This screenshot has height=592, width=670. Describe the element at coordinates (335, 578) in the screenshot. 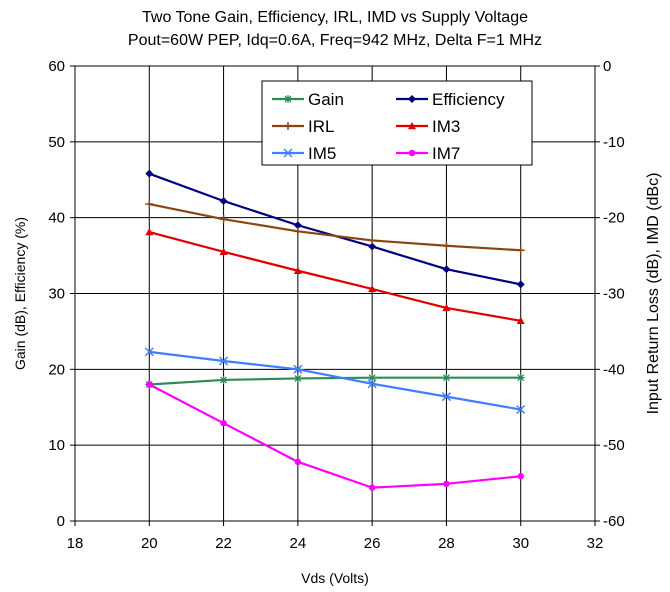

I see `x-axis-label: Vds (Volts)` at that location.